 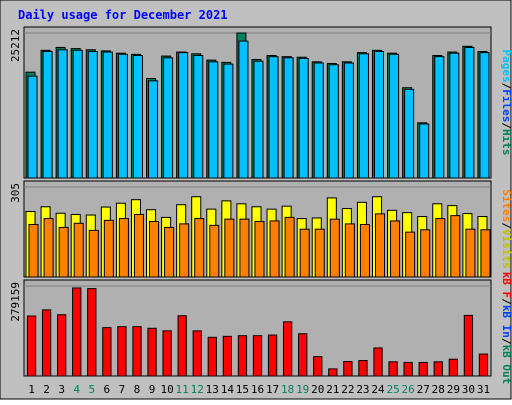 What do you see at coordinates (362, 389) in the screenshot?
I see `x-tick-label-23: 23` at bounding box center [362, 389].